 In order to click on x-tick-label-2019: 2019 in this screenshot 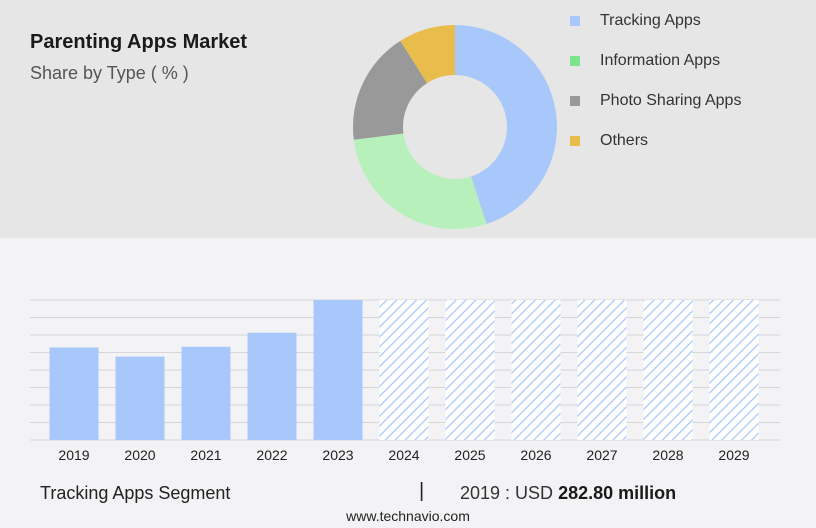, I will do `click(73, 455)`.